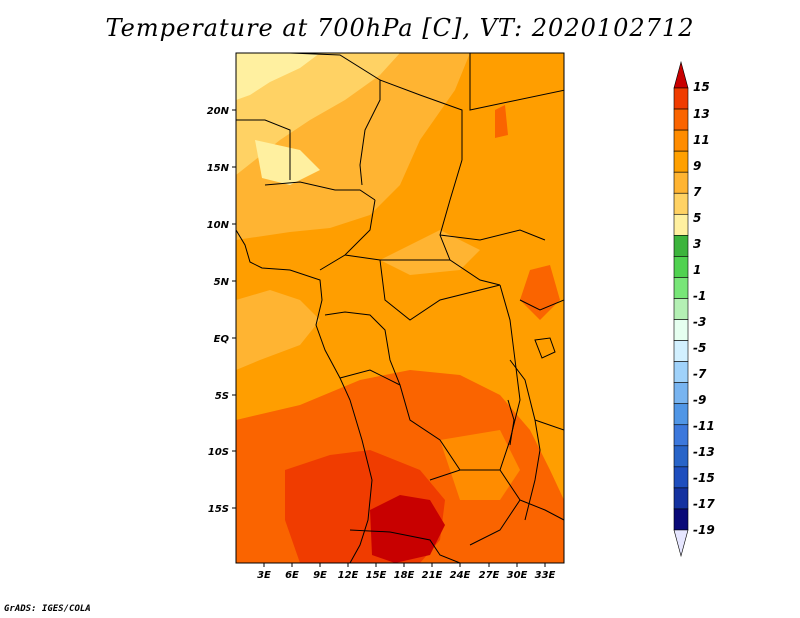 Image resolution: width=800 pixels, height=618 pixels. Describe the element at coordinates (218, 225) in the screenshot. I see `lat-tick-label: 10N` at that location.